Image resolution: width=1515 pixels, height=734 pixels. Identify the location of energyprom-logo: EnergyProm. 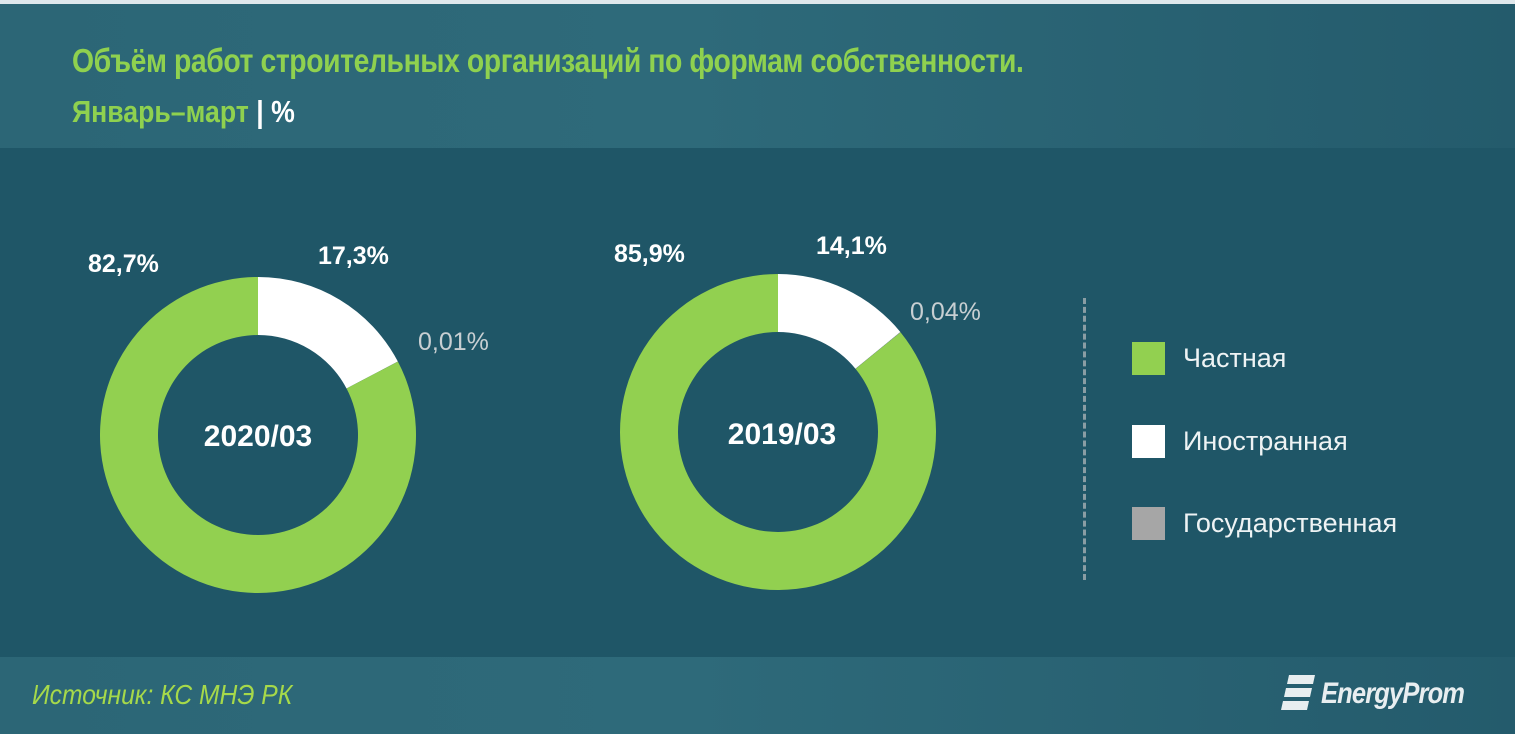
(1384, 694).